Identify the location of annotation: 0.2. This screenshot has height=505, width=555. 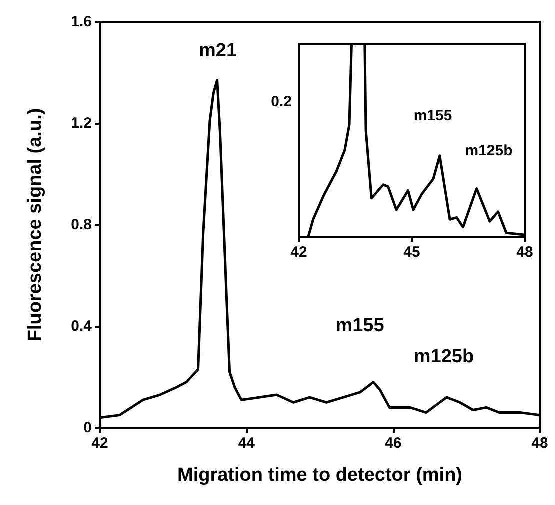
(281, 102).